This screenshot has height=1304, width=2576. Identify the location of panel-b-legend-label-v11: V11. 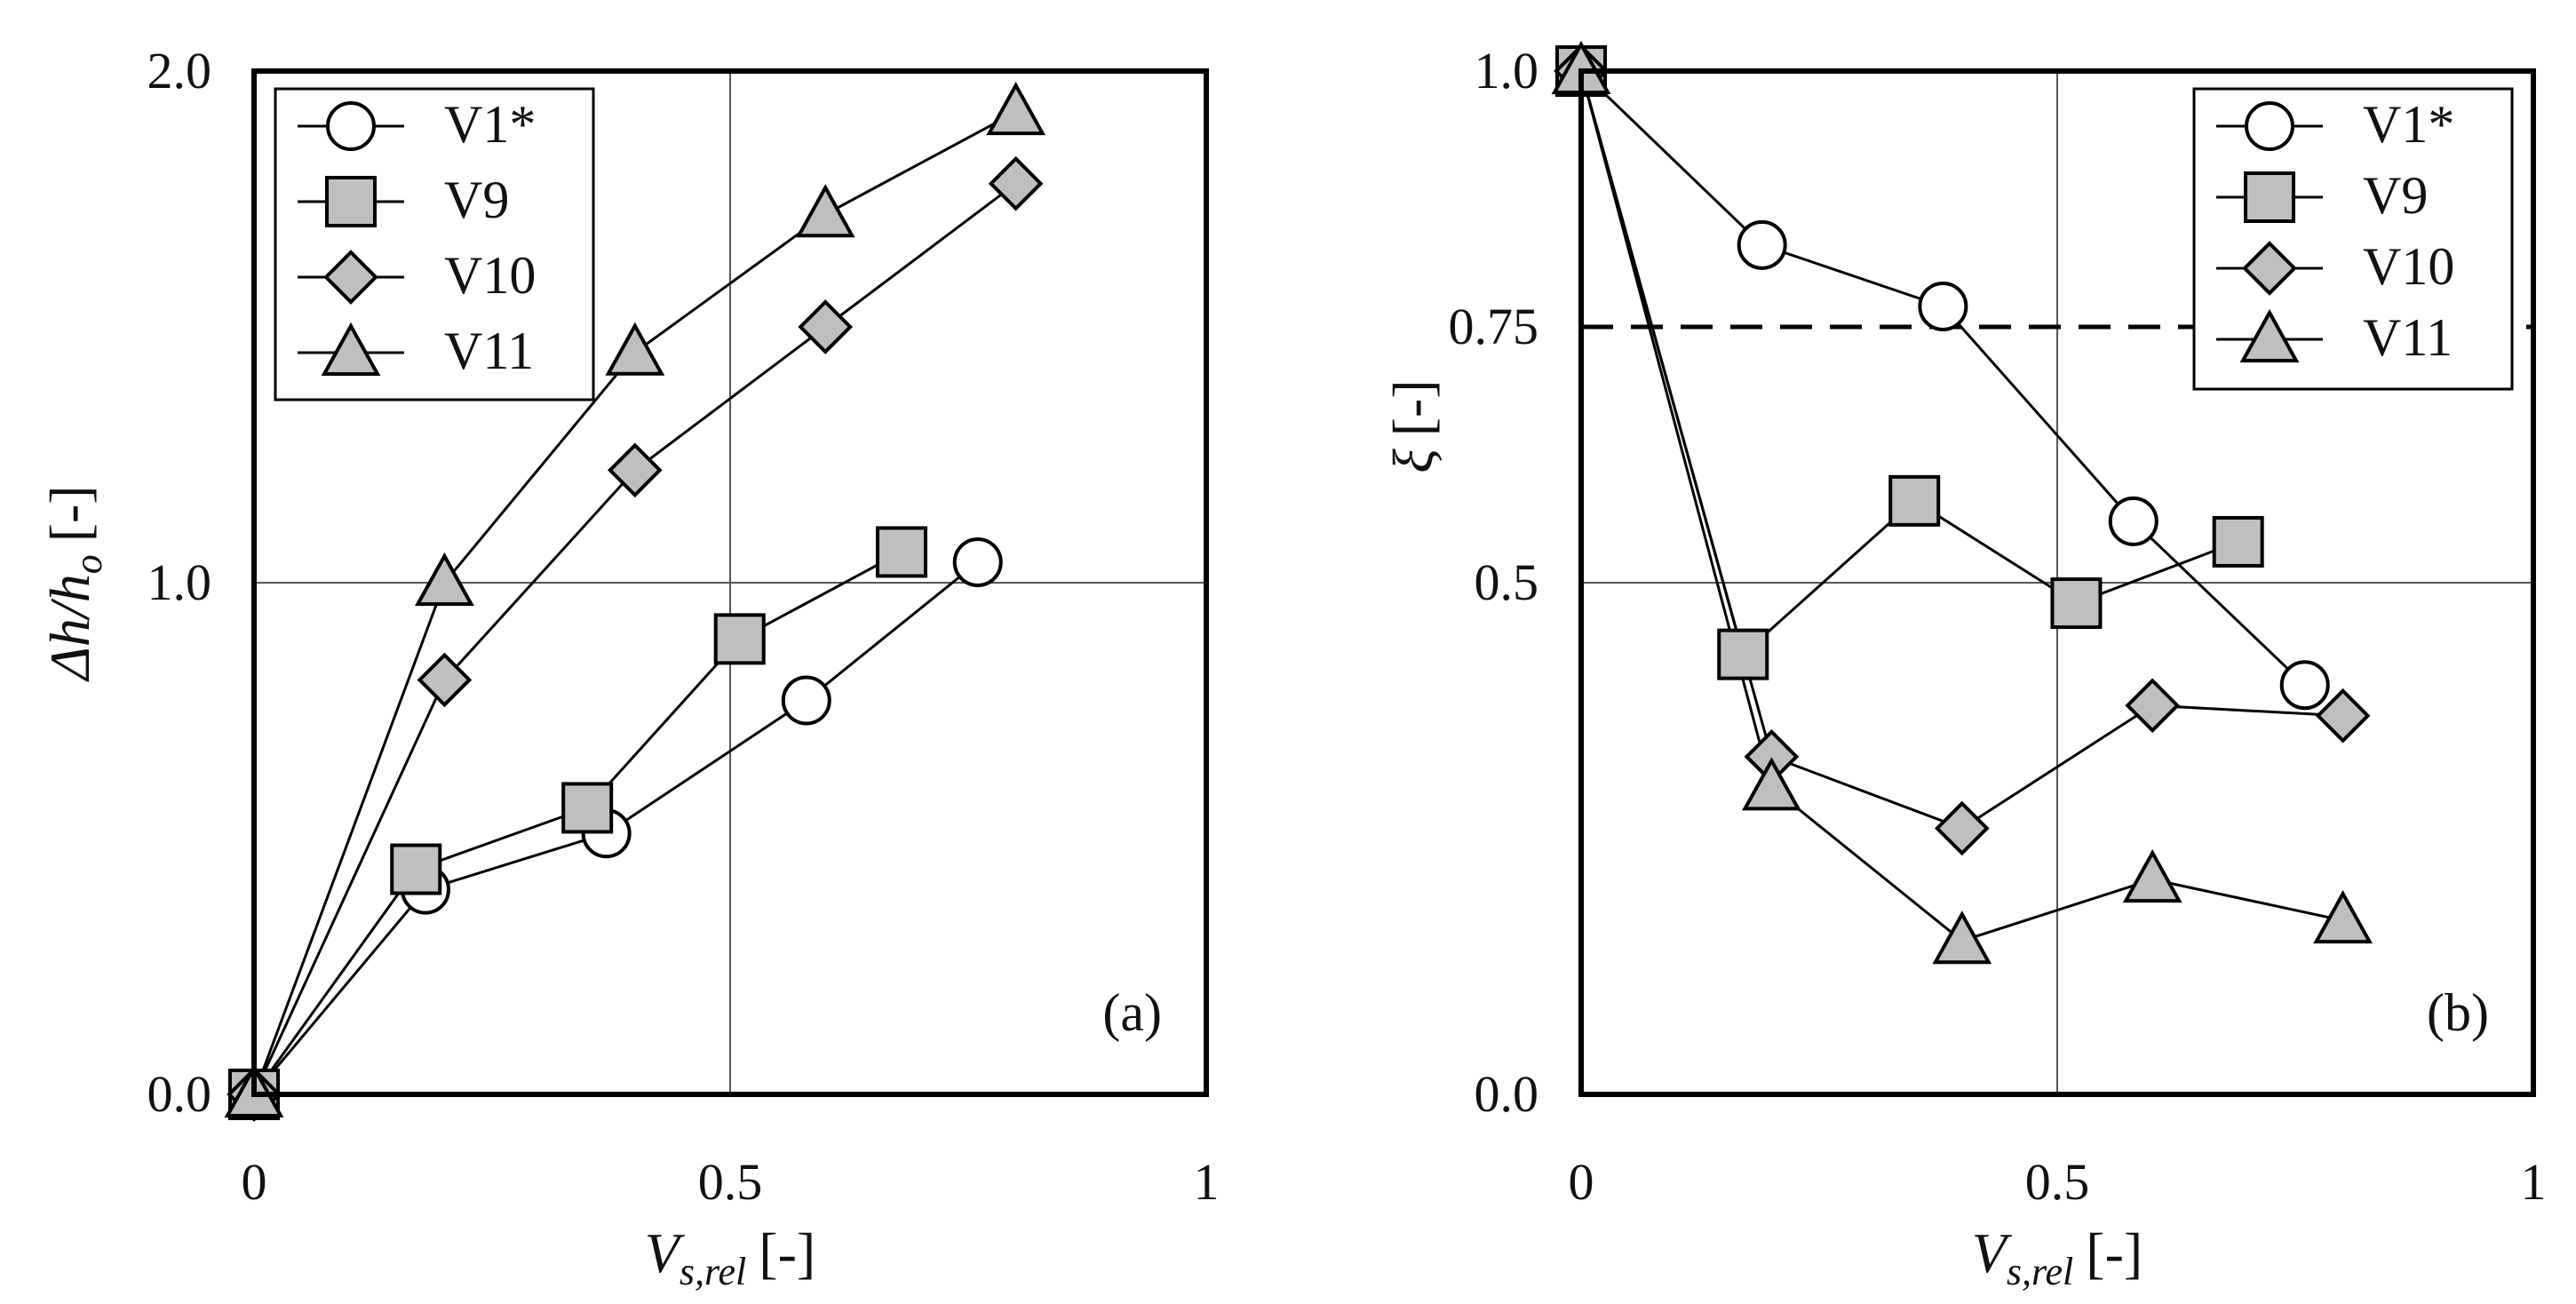
(2408, 337).